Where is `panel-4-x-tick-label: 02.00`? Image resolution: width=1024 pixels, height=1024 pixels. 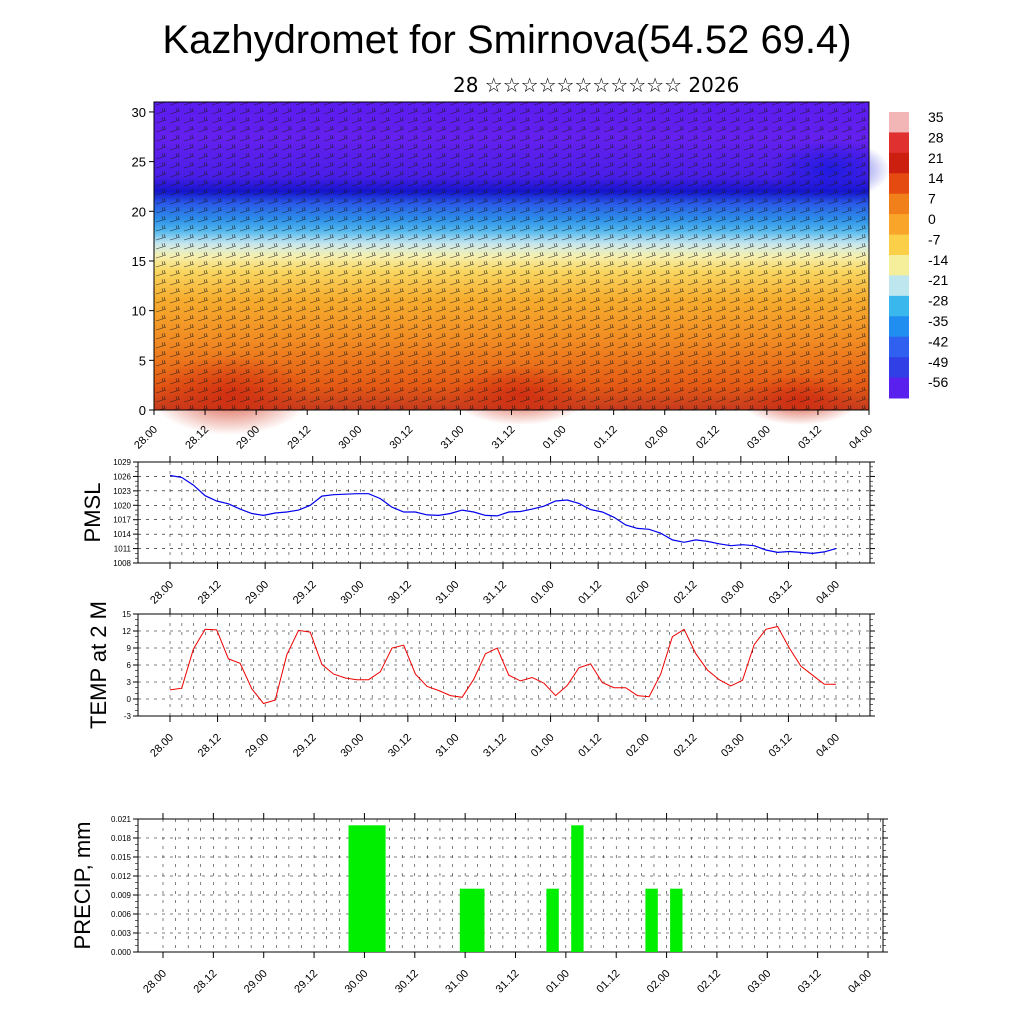
panel-4-x-tick-label: 02.00 is located at coordinates (659, 982).